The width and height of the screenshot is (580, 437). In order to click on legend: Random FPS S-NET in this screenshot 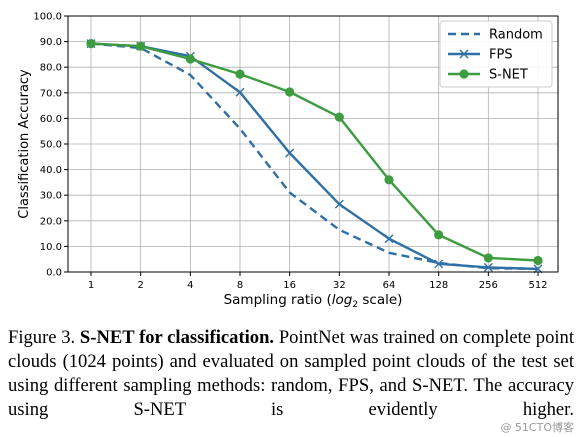, I will do `click(496, 54)`.